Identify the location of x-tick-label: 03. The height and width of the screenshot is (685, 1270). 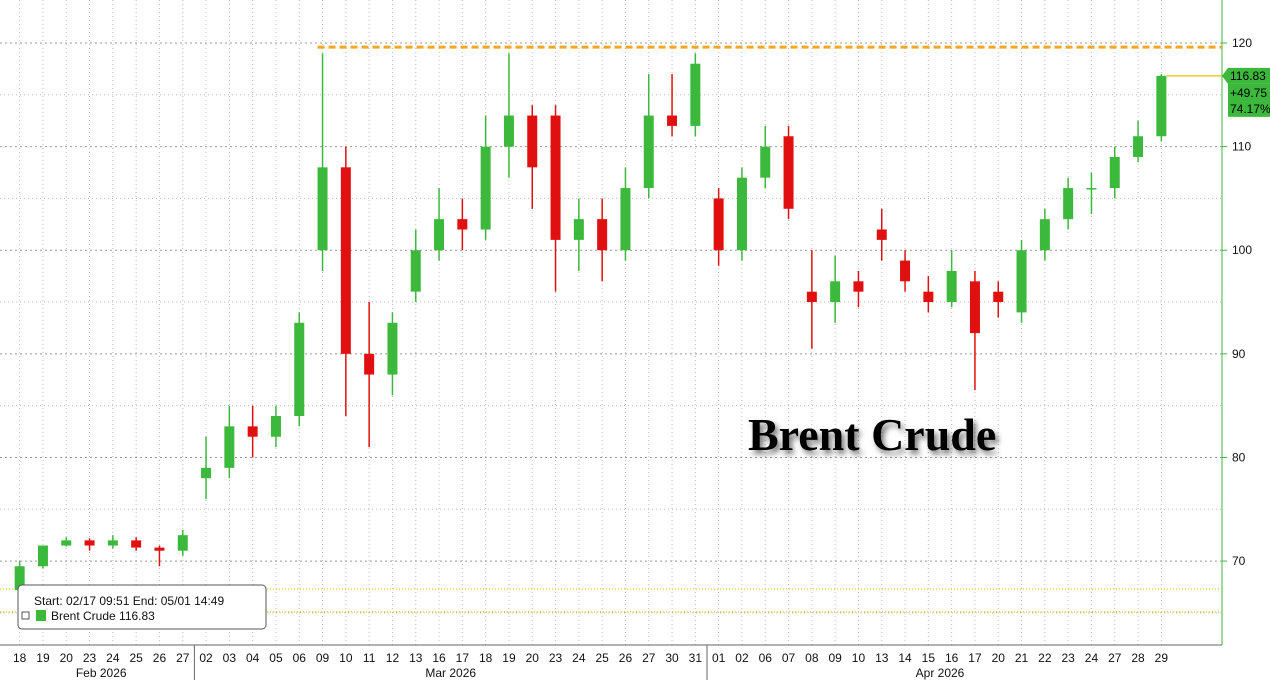
(230, 658).